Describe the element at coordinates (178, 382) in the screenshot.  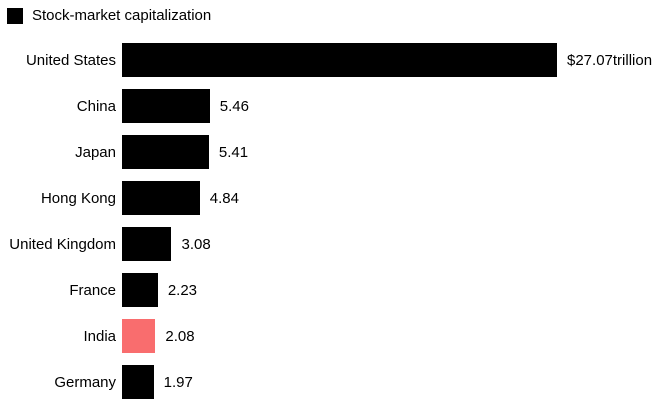
I see `value-label: 1.97` at that location.